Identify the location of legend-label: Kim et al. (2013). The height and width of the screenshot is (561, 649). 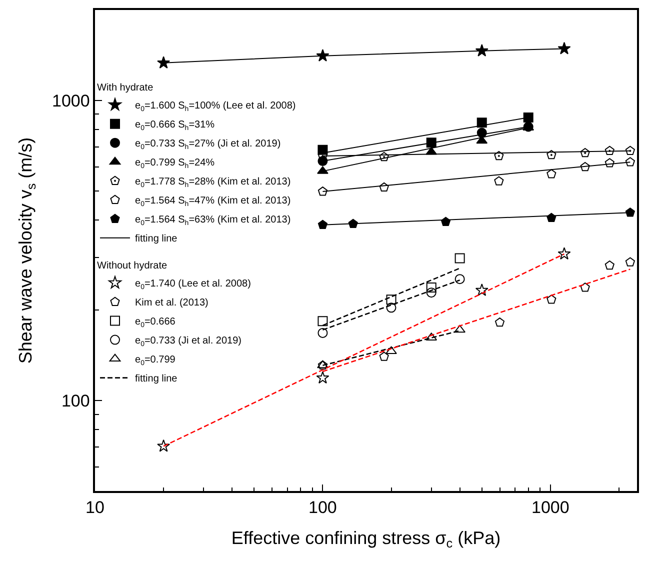
(171, 303).